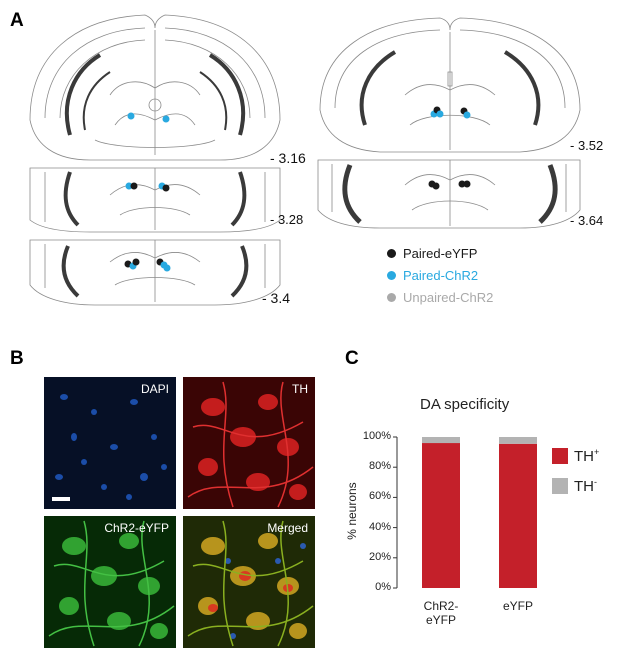 Image resolution: width=617 pixels, height=668 pixels. Describe the element at coordinates (17, 358) in the screenshot. I see `panel-b-letter: B` at that location.